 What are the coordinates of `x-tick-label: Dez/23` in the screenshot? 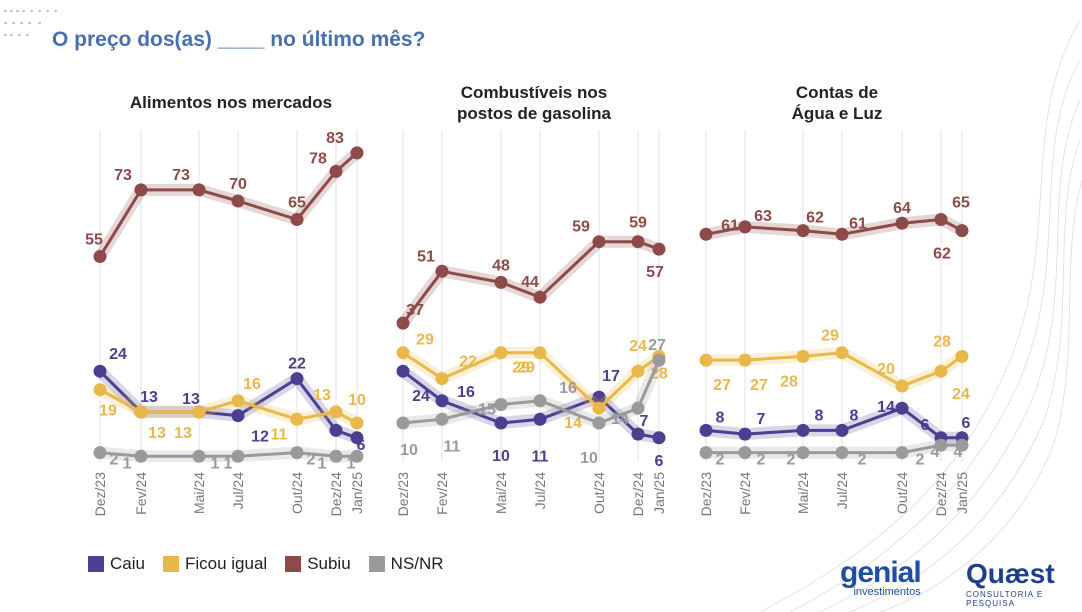 It's located at (706, 494).